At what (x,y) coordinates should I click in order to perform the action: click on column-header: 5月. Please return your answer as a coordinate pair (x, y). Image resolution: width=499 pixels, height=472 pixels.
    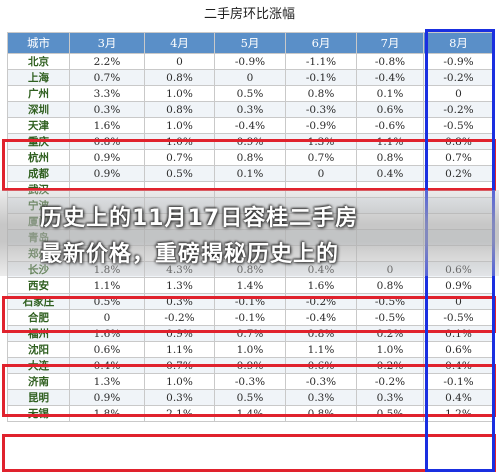
    Looking at the image, I should click on (250, 43).